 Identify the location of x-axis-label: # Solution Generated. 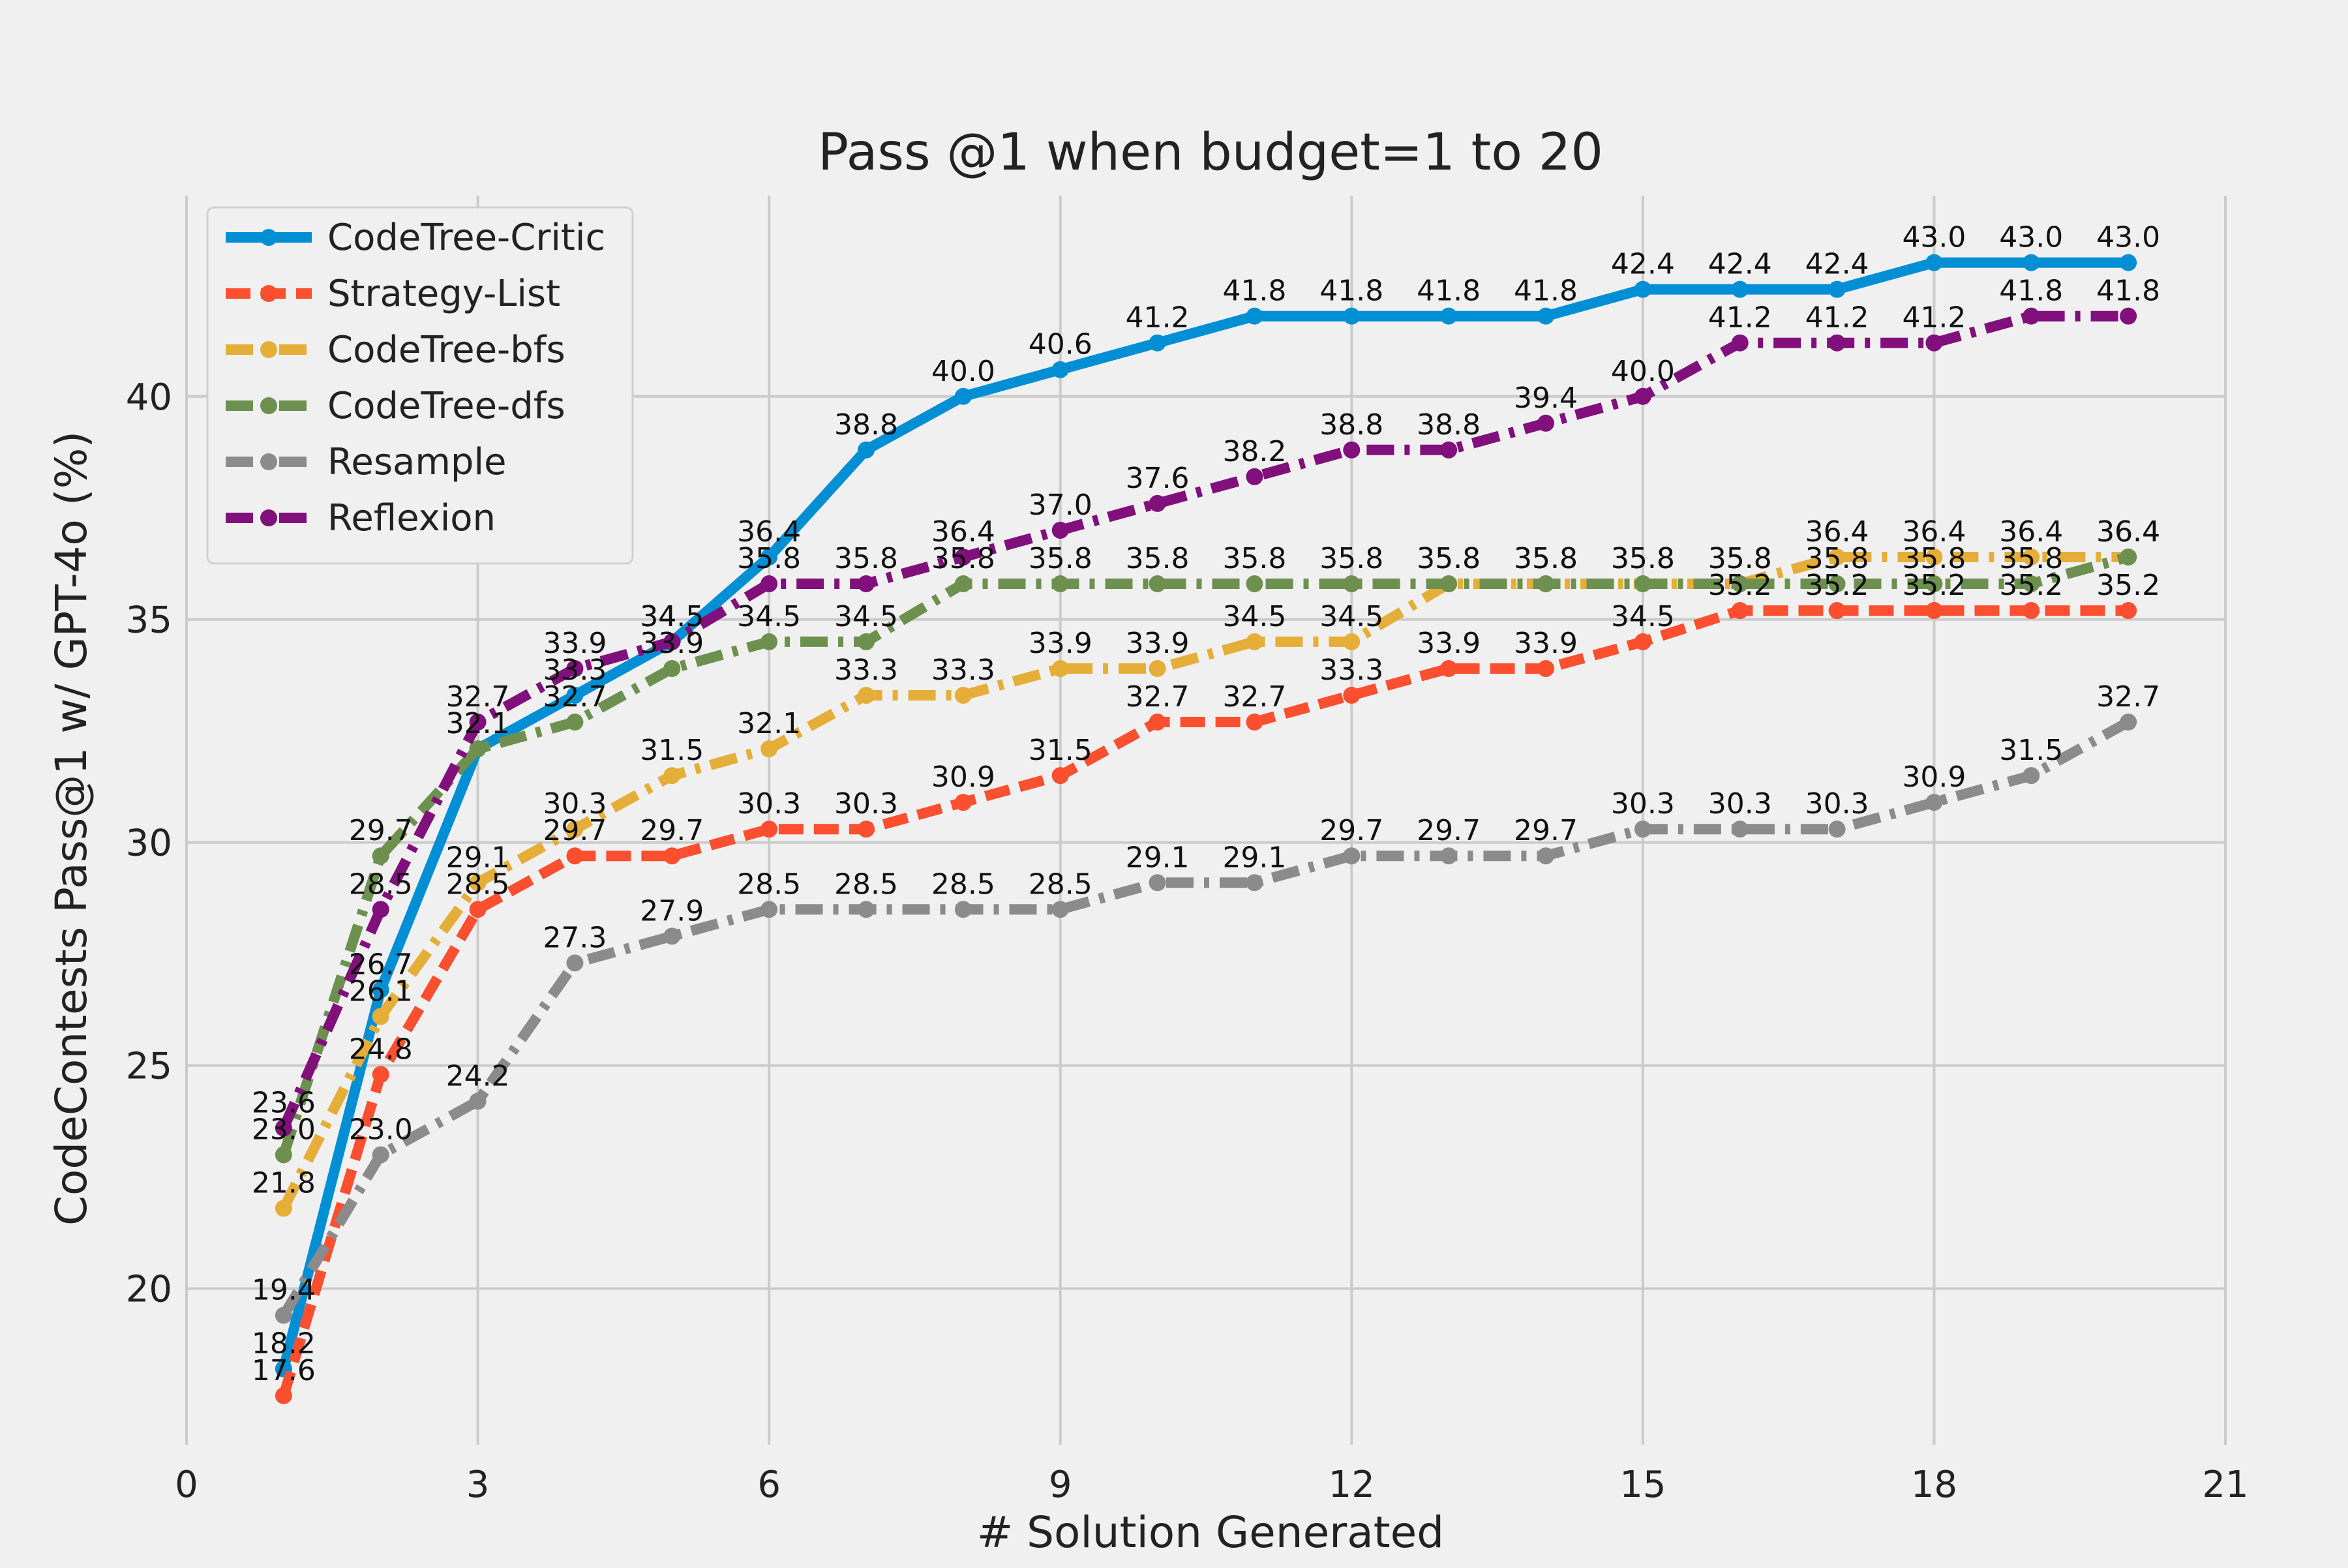
(1210, 1532).